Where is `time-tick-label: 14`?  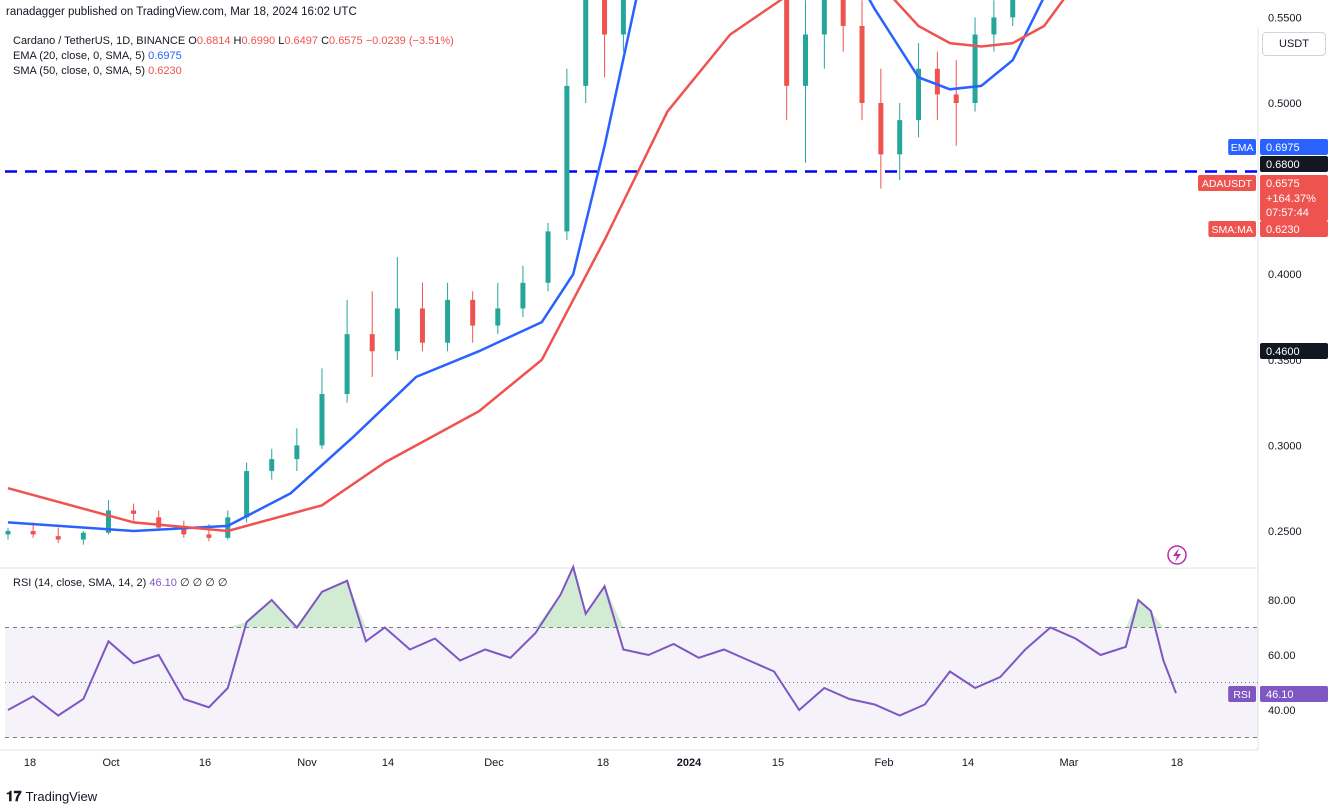
time-tick-label: 14 is located at coordinates (388, 763).